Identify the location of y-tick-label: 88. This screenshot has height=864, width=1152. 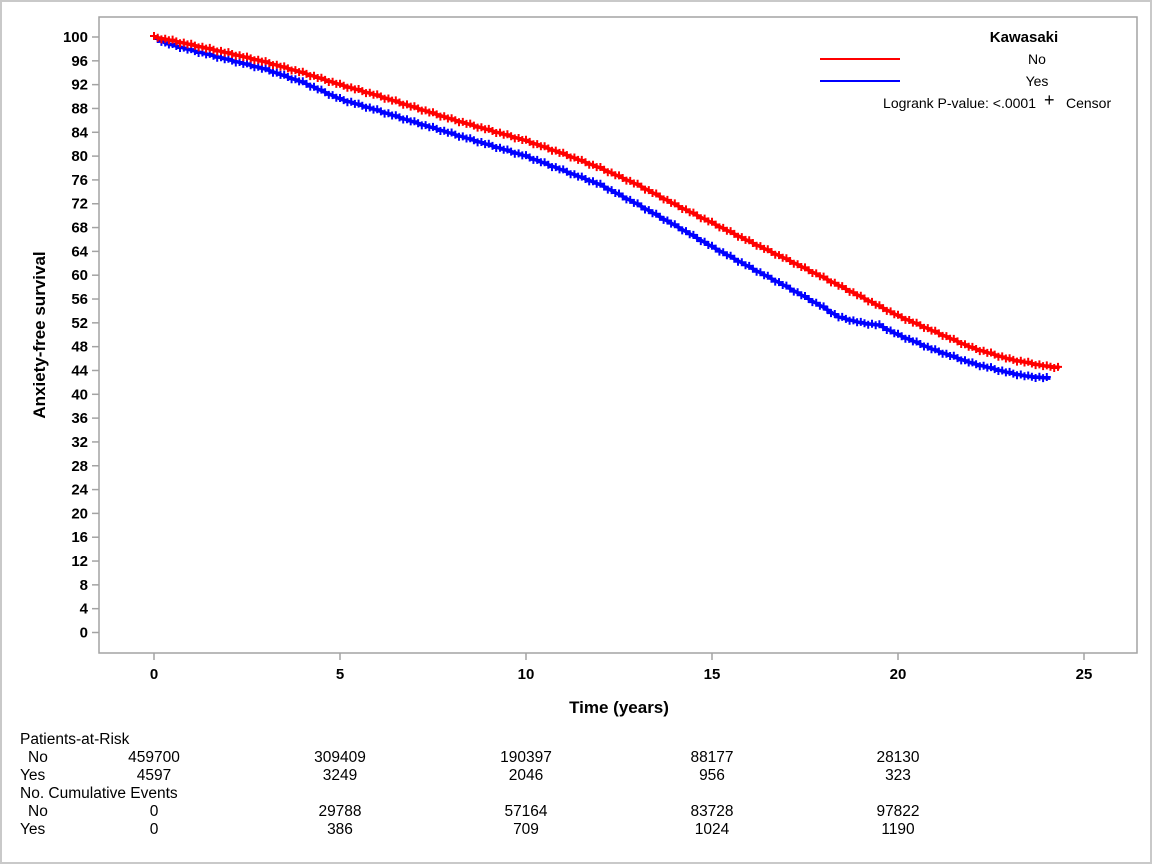
(79, 108).